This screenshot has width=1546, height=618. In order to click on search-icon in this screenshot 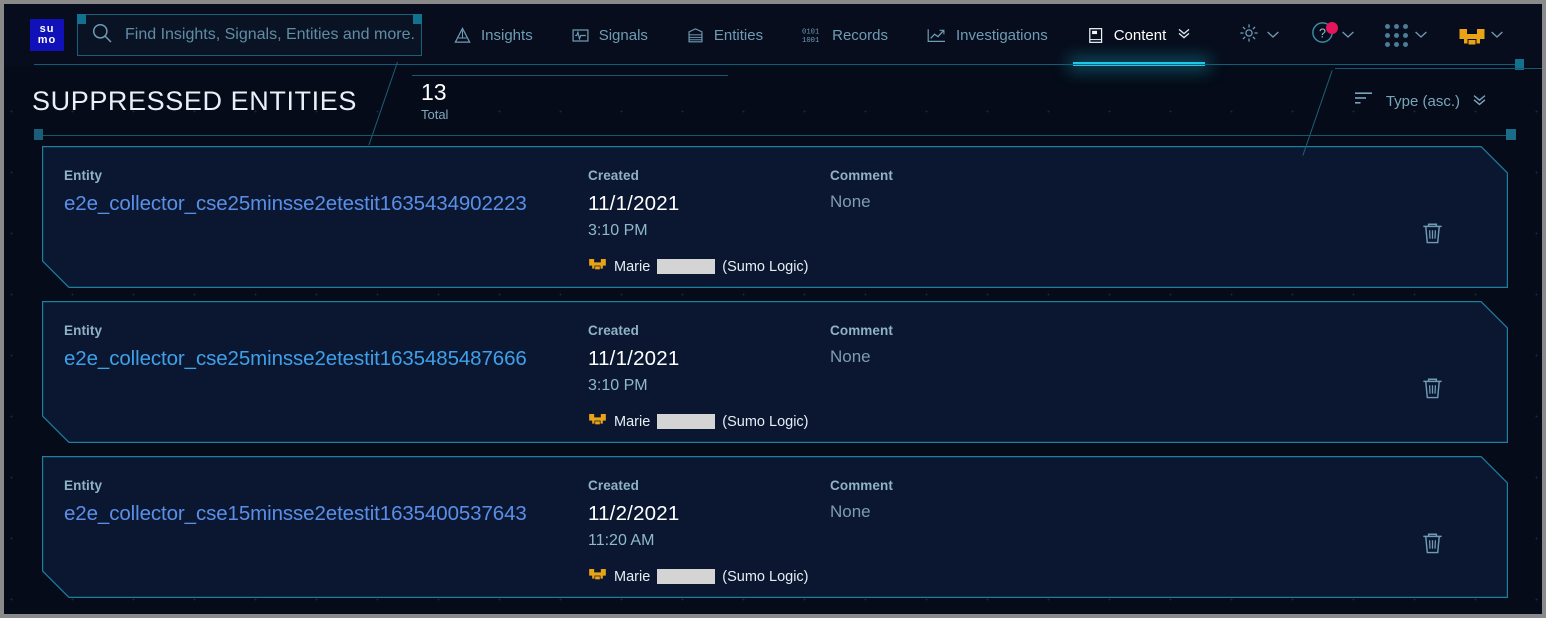, I will do `click(102, 35)`.